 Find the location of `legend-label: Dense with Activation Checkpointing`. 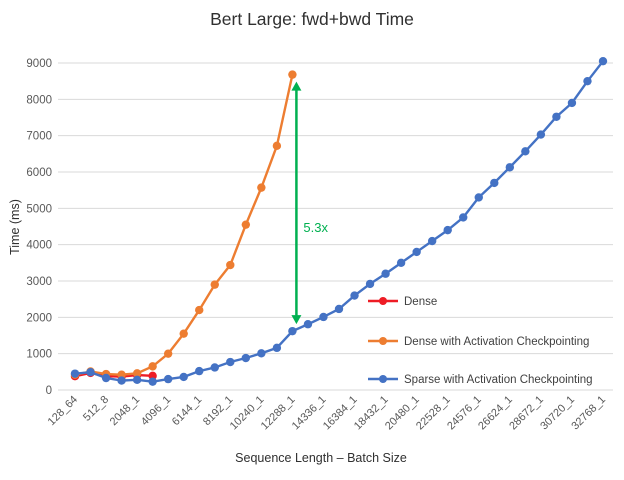

legend-label: Dense with Activation Checkpointing is located at coordinates (496, 342).